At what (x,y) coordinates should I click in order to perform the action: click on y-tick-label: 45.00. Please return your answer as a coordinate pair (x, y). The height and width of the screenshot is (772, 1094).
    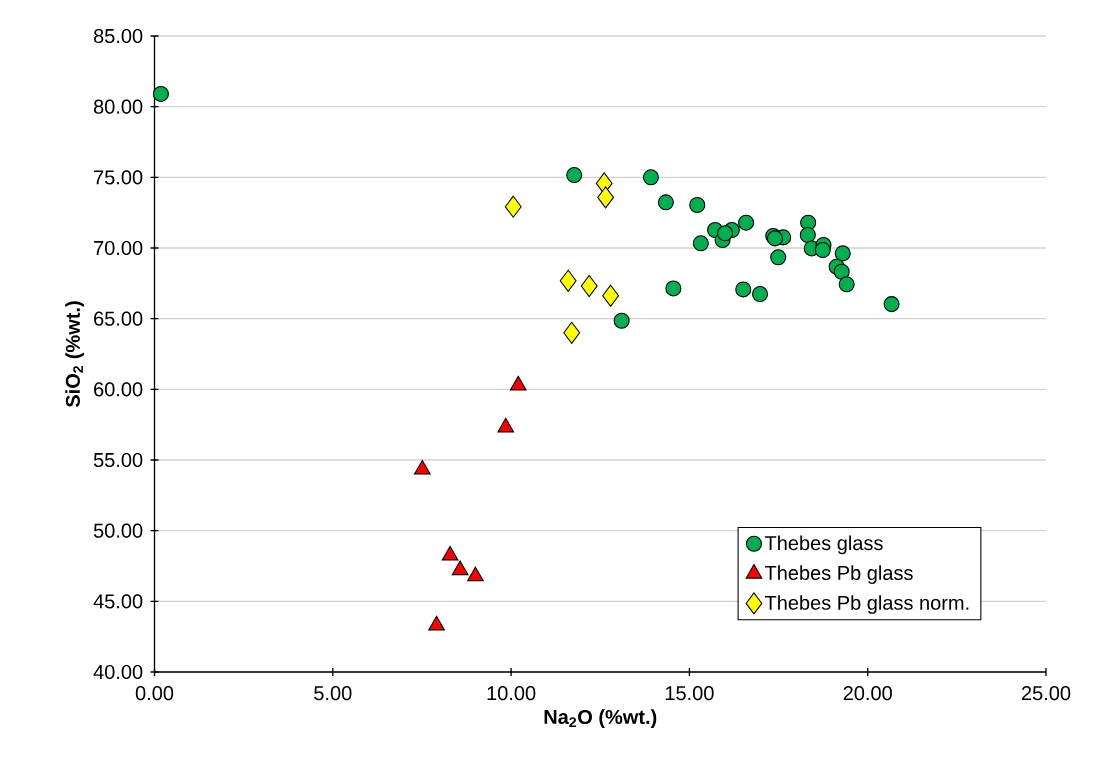
    Looking at the image, I should click on (118, 601).